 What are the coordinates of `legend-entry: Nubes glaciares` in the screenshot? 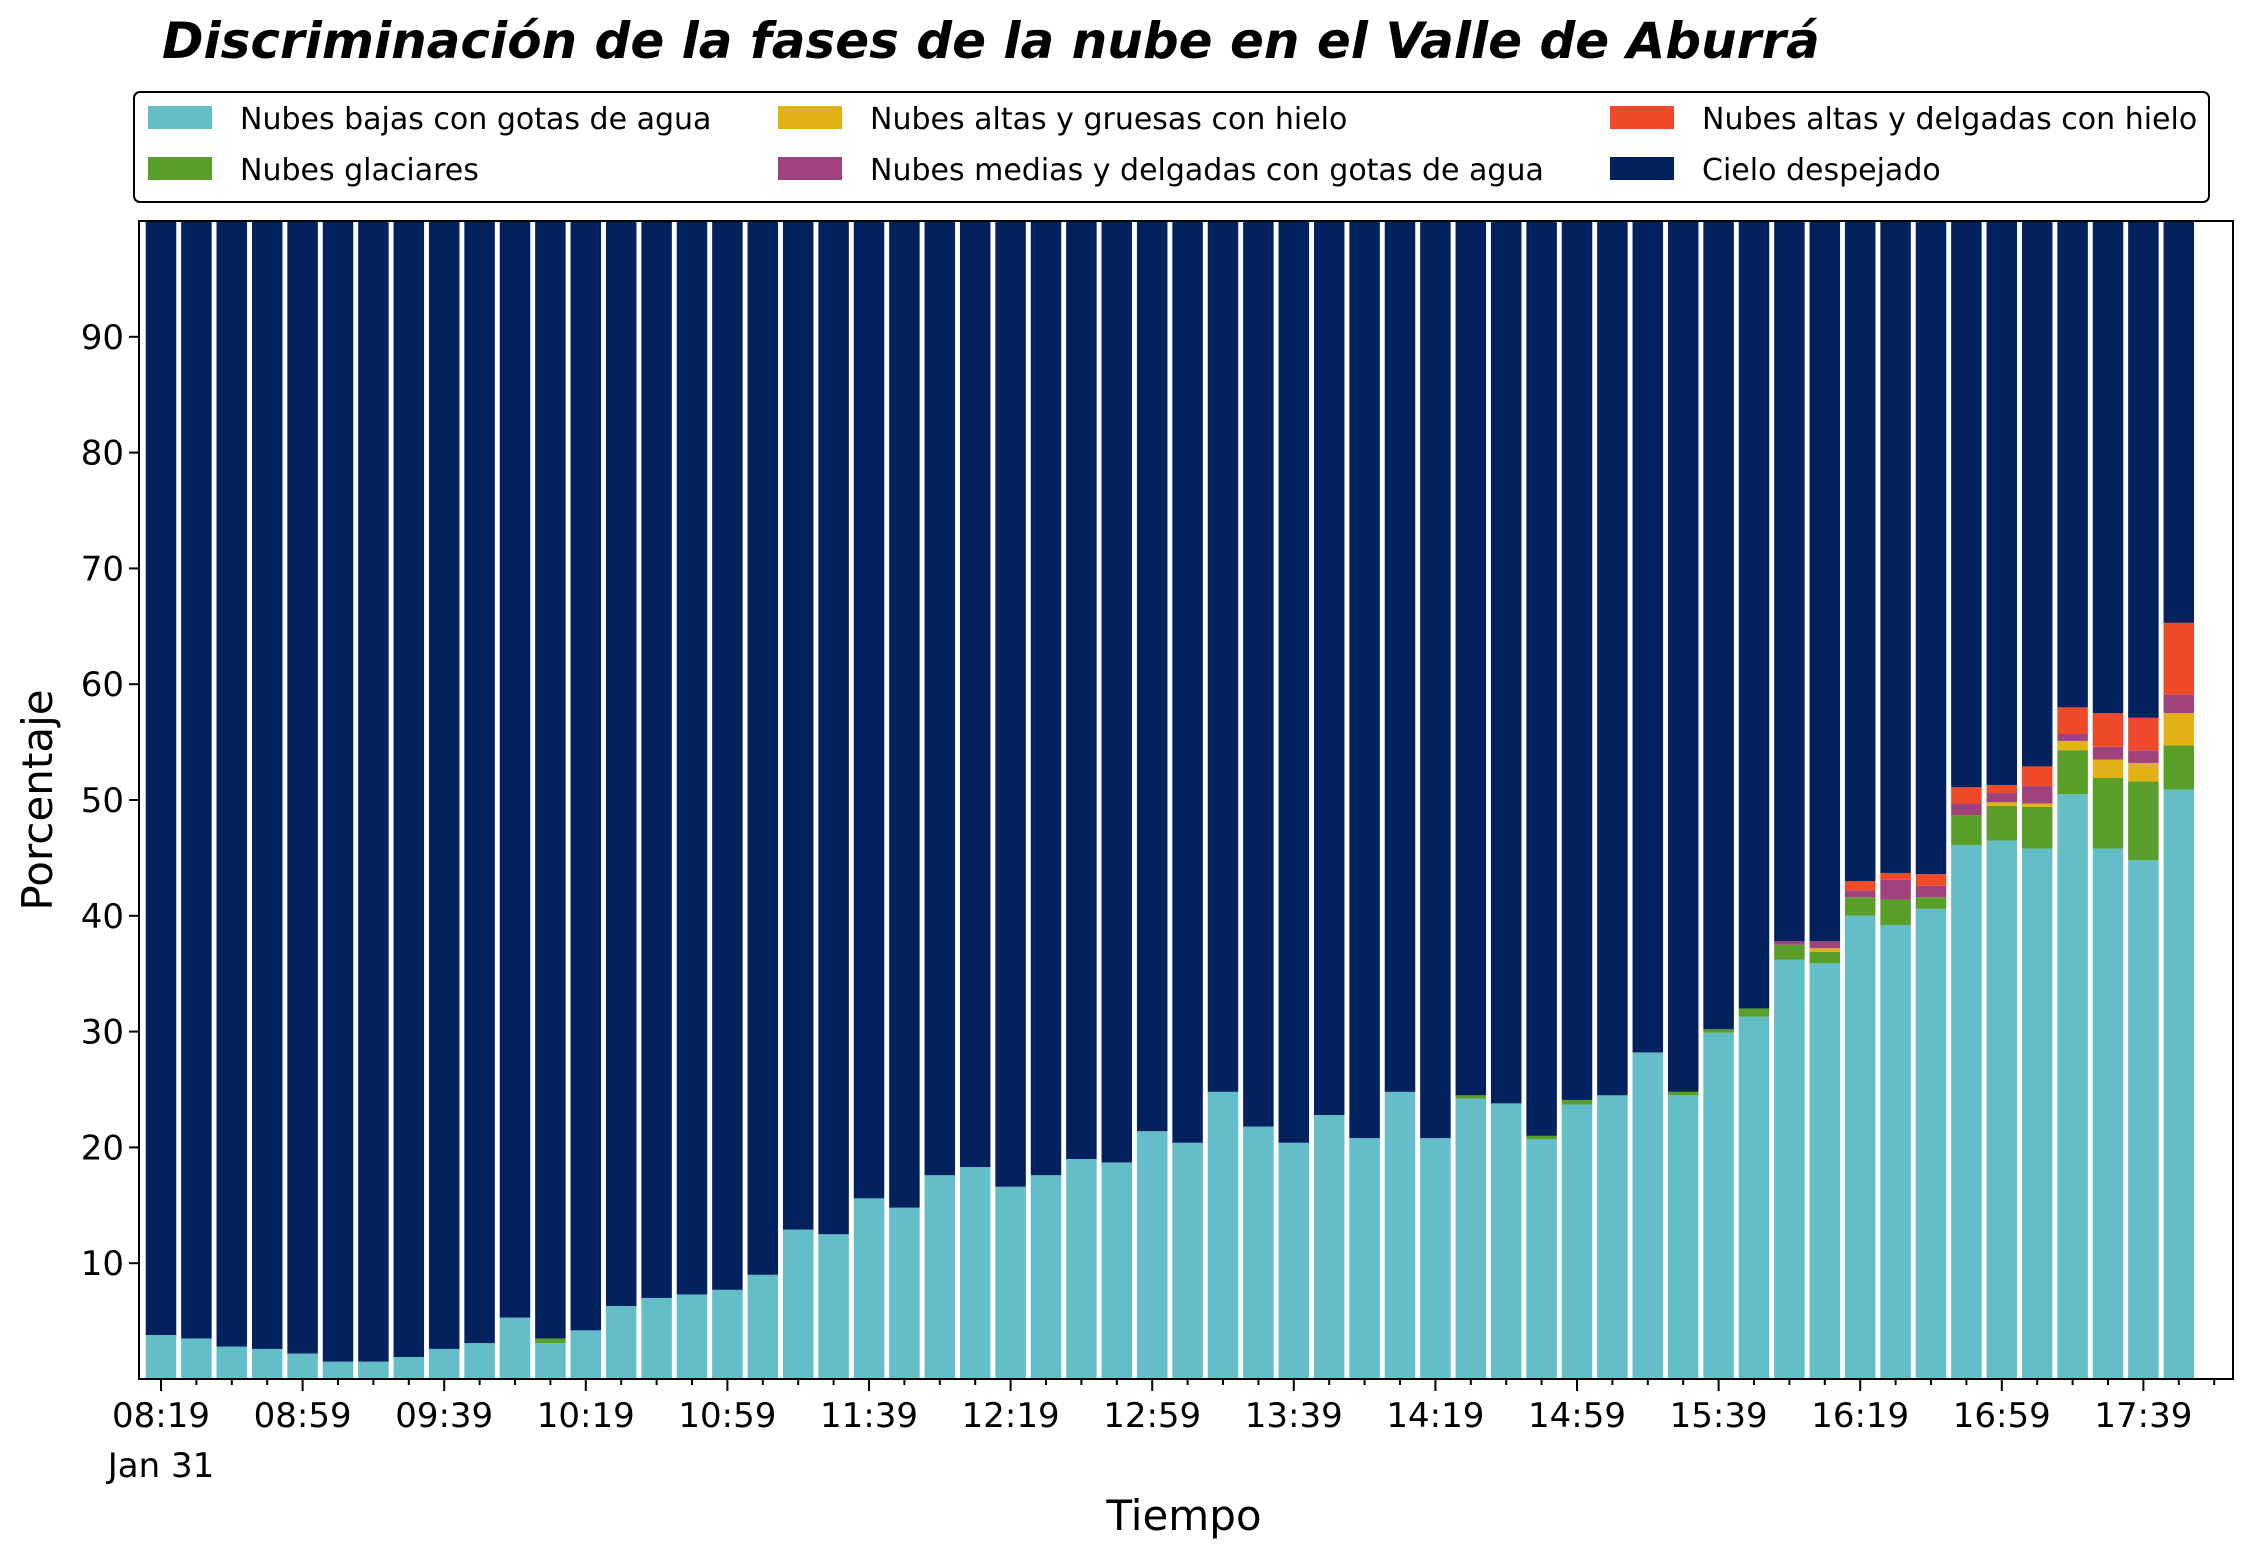 It's located at (359, 170).